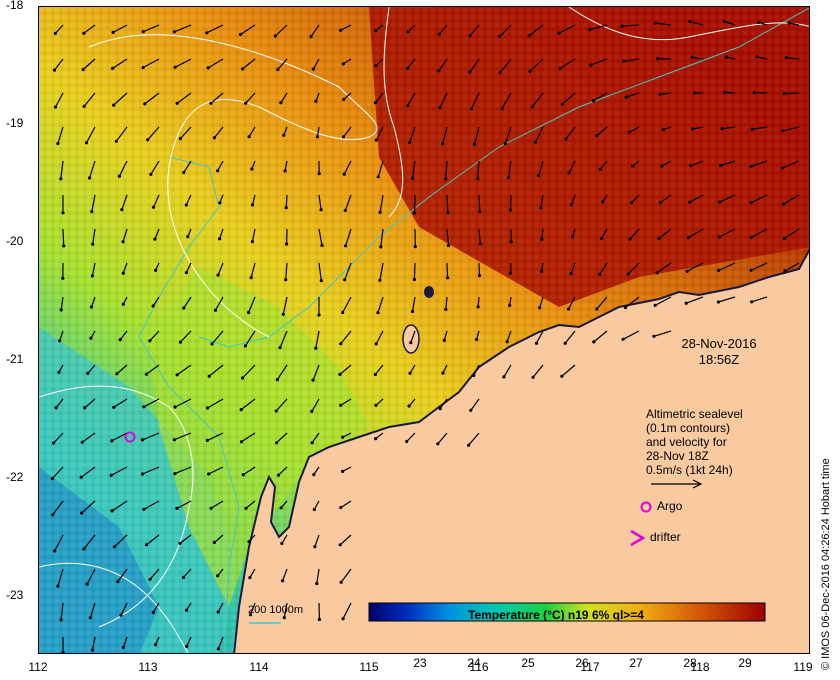 The image size is (840, 680). I want to click on y-tick-label: -19, so click(15, 123).